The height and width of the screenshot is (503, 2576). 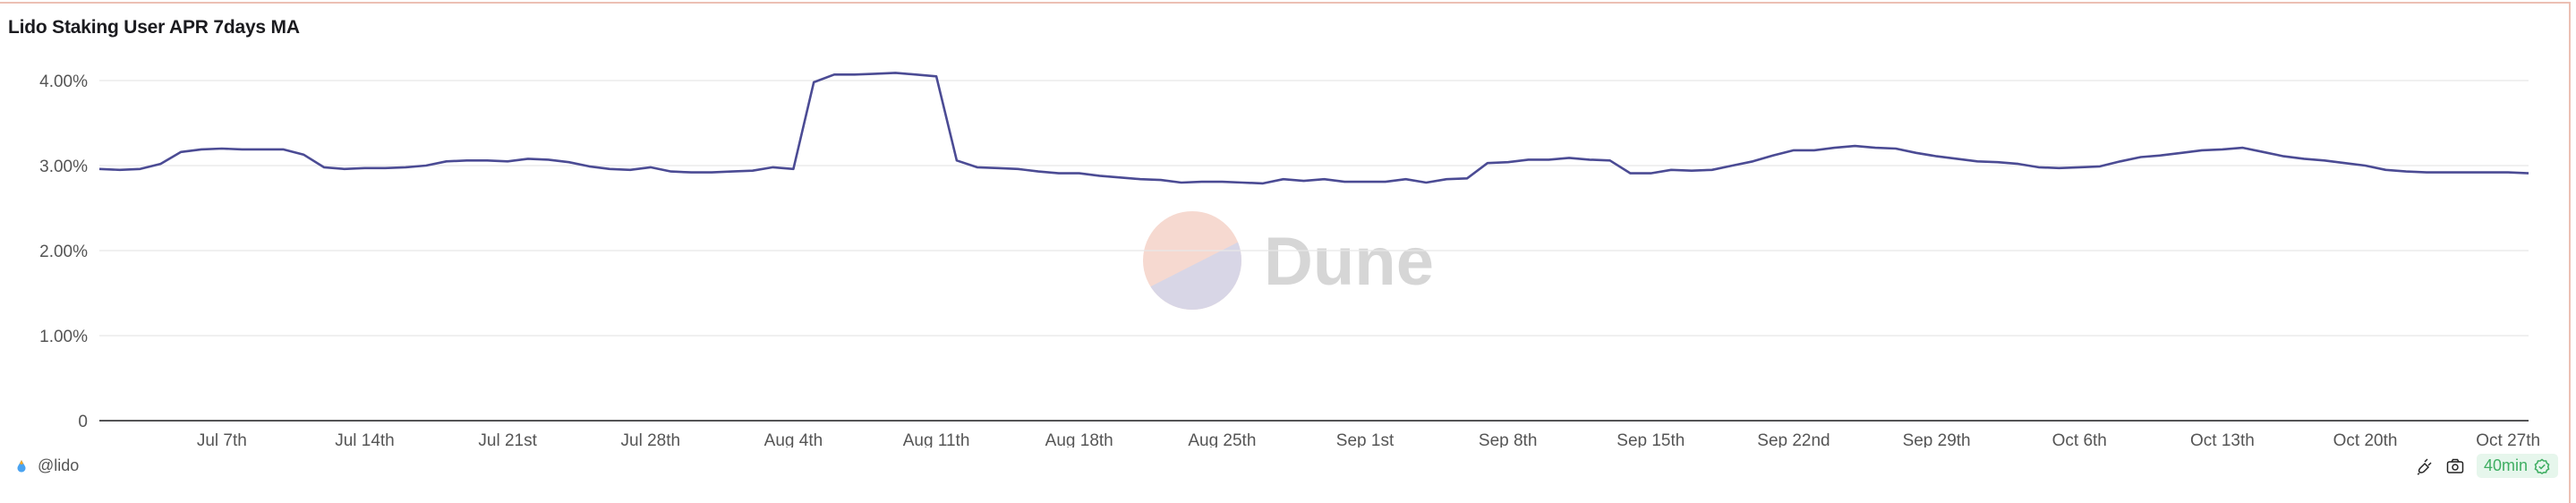 What do you see at coordinates (1079, 439) in the screenshot?
I see `x-tick-label: Aug 18th` at bounding box center [1079, 439].